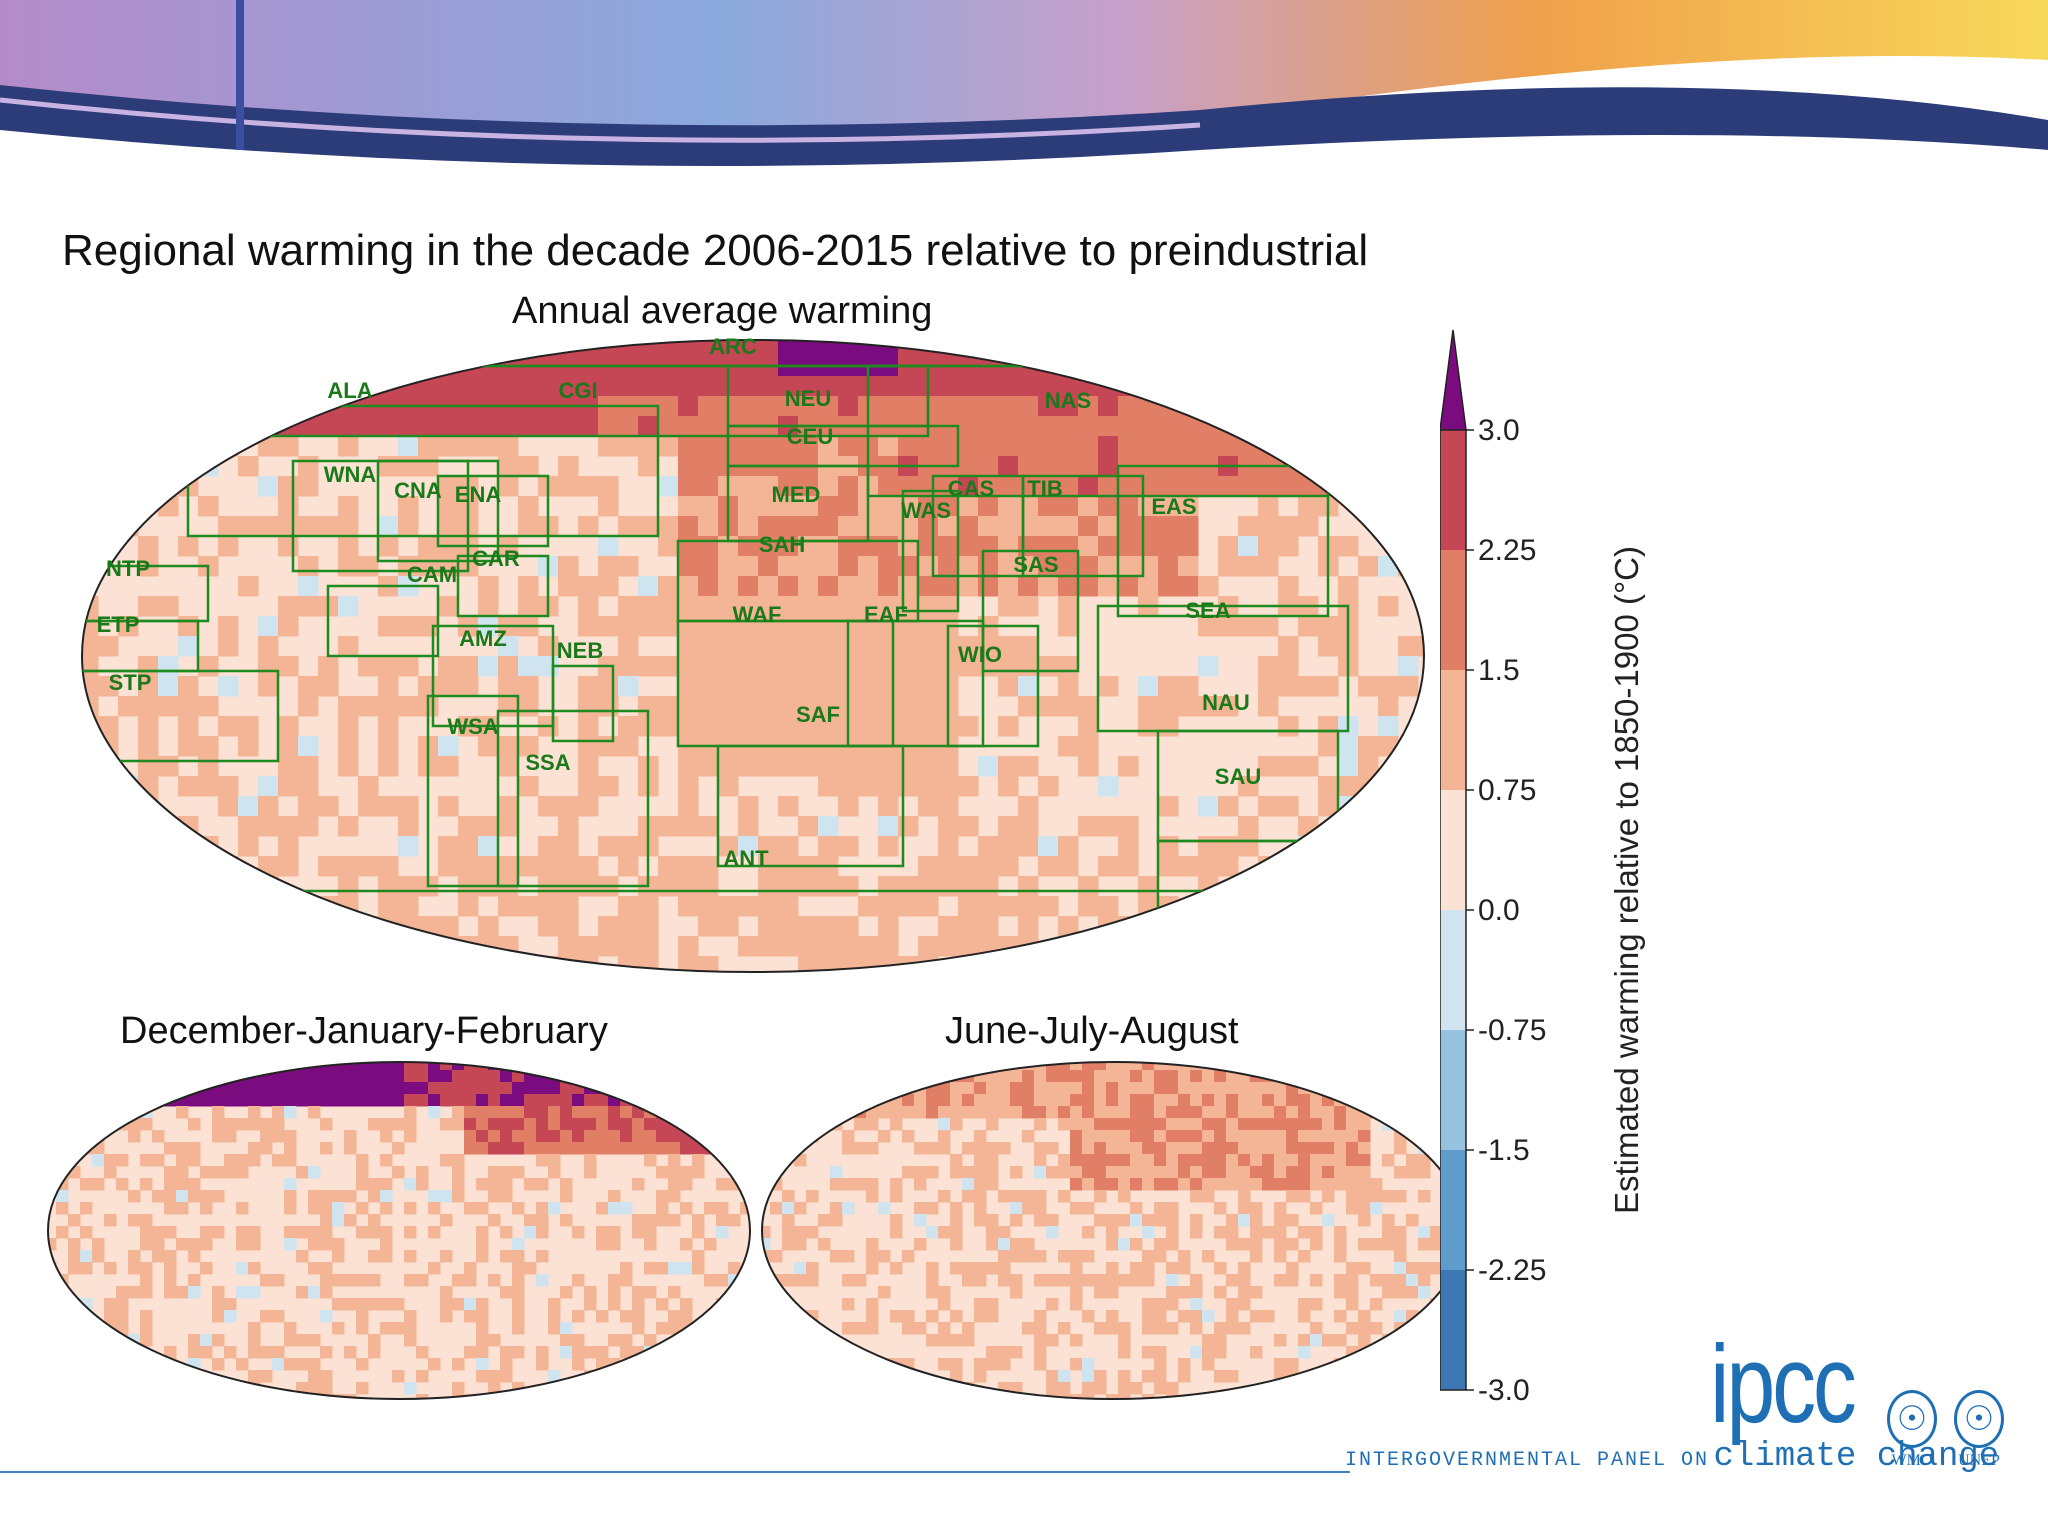 The width and height of the screenshot is (2048, 1536). What do you see at coordinates (128, 568) in the screenshot?
I see `region-label-ntp: NTP` at bounding box center [128, 568].